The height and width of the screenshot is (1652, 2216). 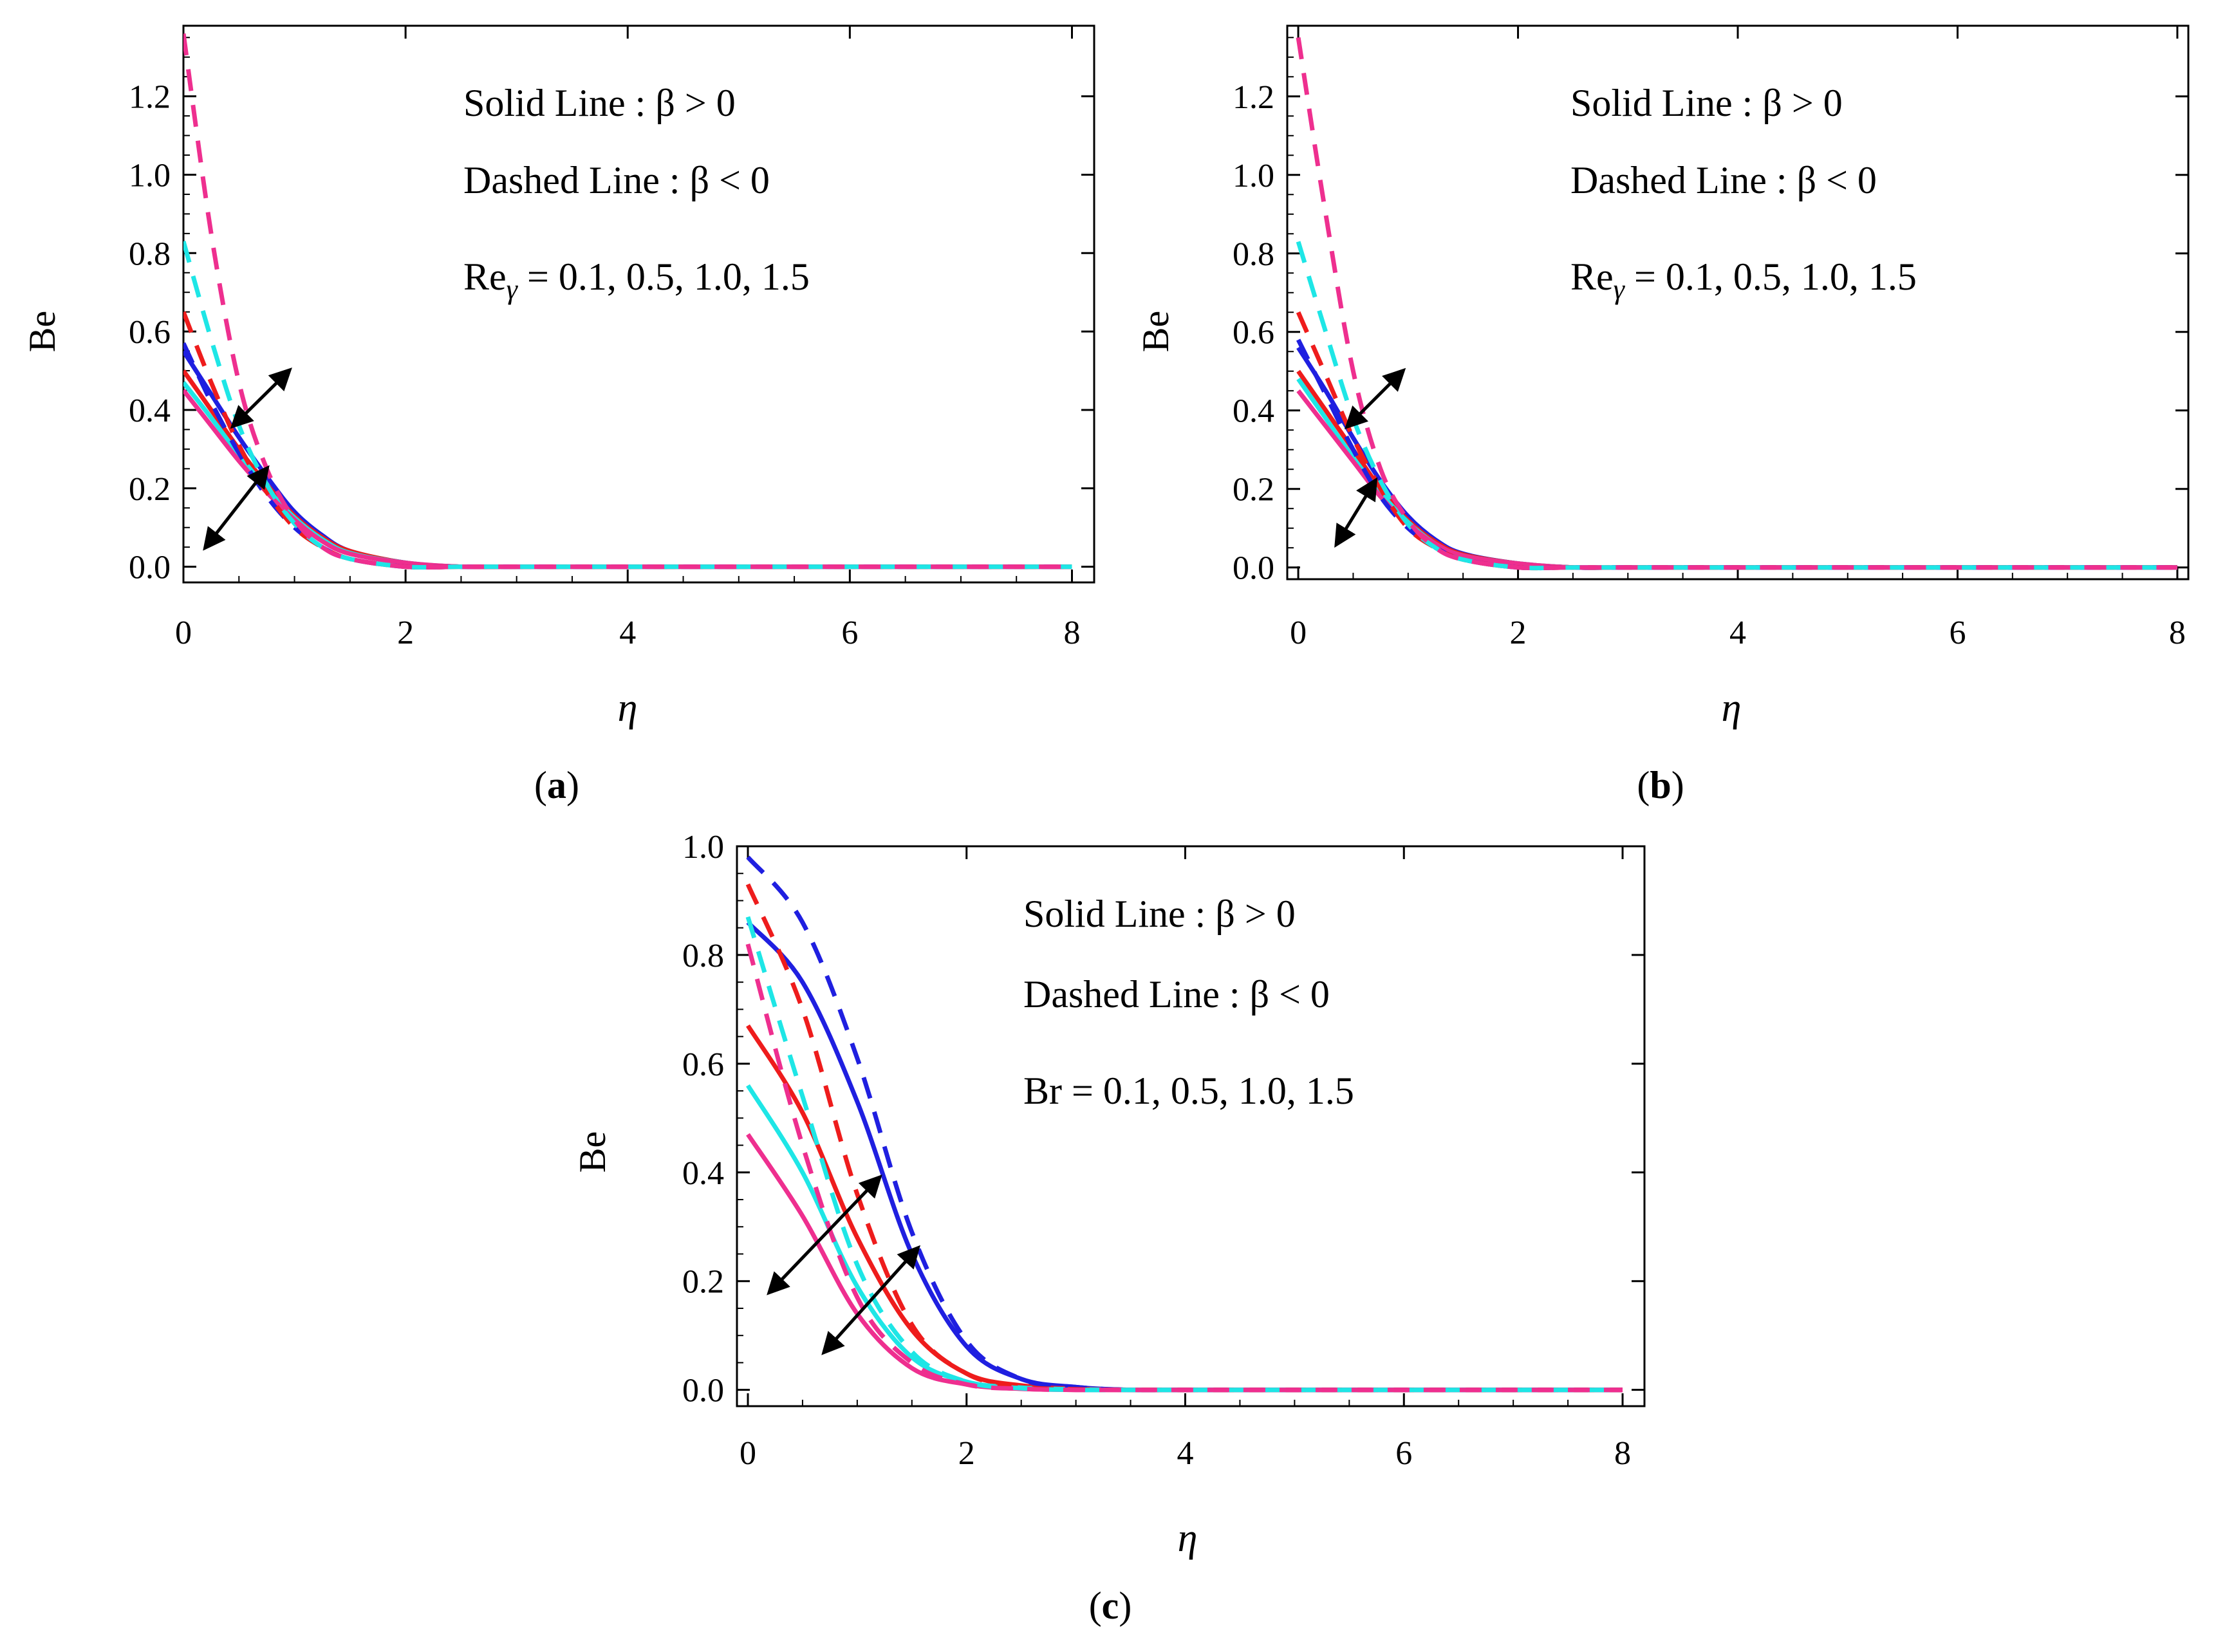 What do you see at coordinates (150, 490) in the screenshot?
I see `panel-a-y-tick-label: 0.2` at bounding box center [150, 490].